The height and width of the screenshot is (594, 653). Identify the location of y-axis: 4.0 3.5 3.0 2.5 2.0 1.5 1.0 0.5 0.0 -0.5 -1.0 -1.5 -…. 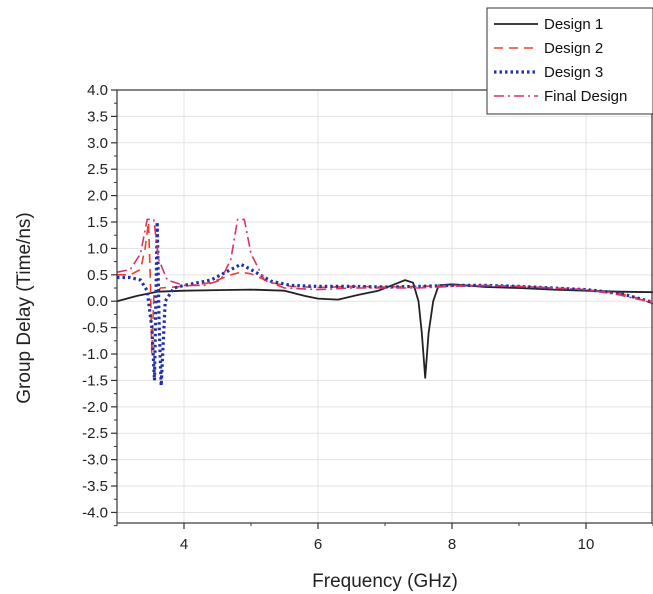
(99, 304).